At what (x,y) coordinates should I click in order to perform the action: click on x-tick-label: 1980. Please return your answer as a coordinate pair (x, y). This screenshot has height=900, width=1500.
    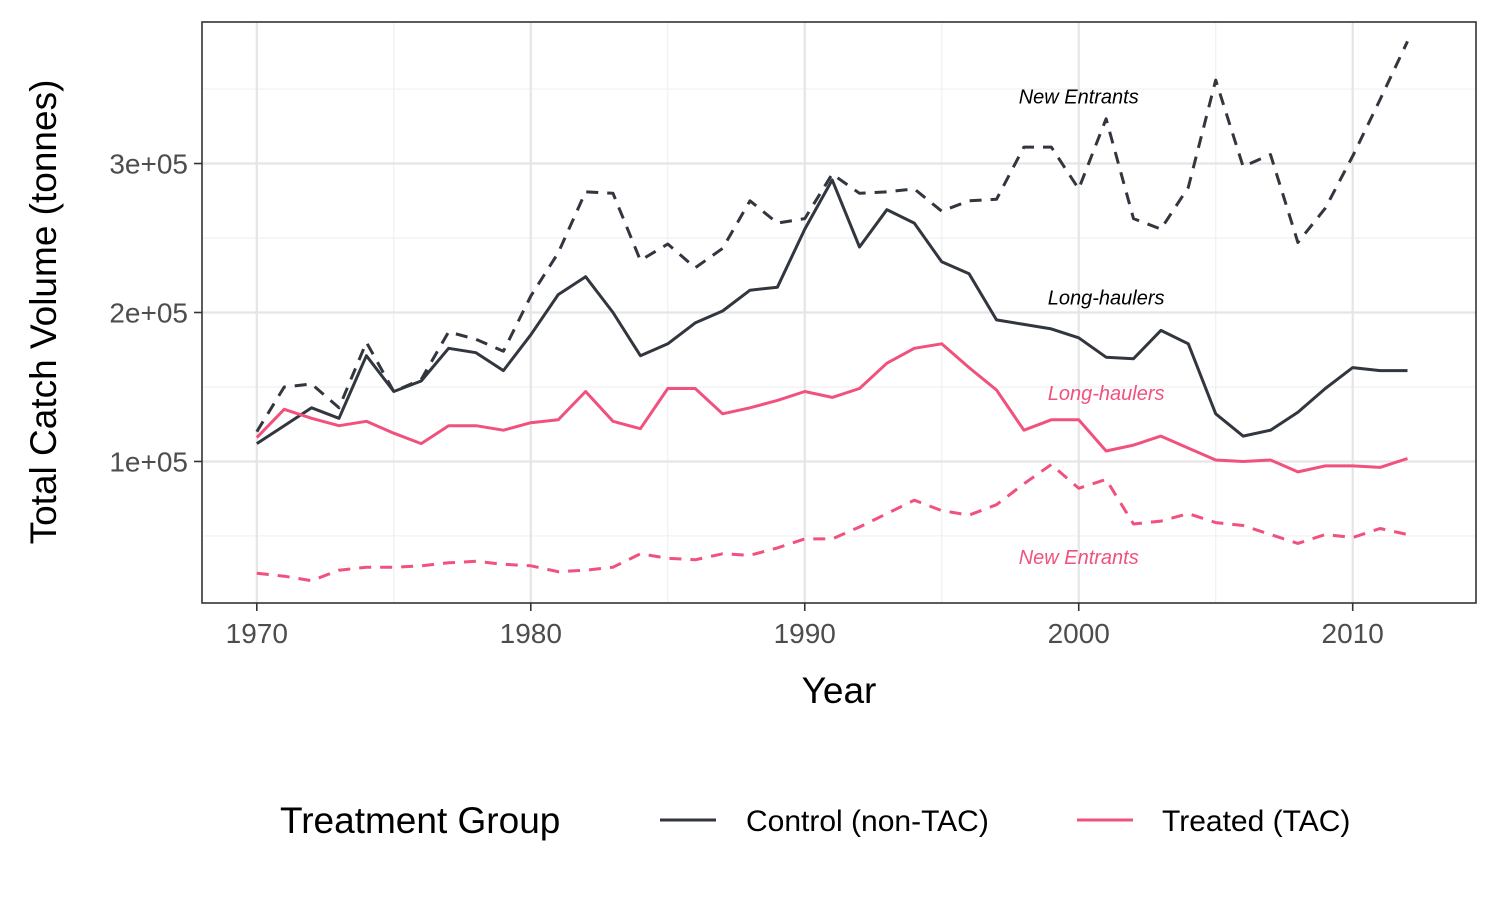
    Looking at the image, I should click on (531, 633).